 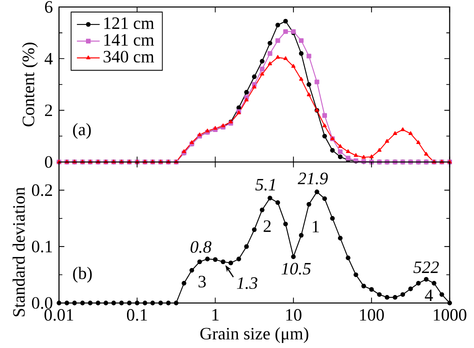 I want to click on x-tick-label: 1, so click(x=215, y=314).